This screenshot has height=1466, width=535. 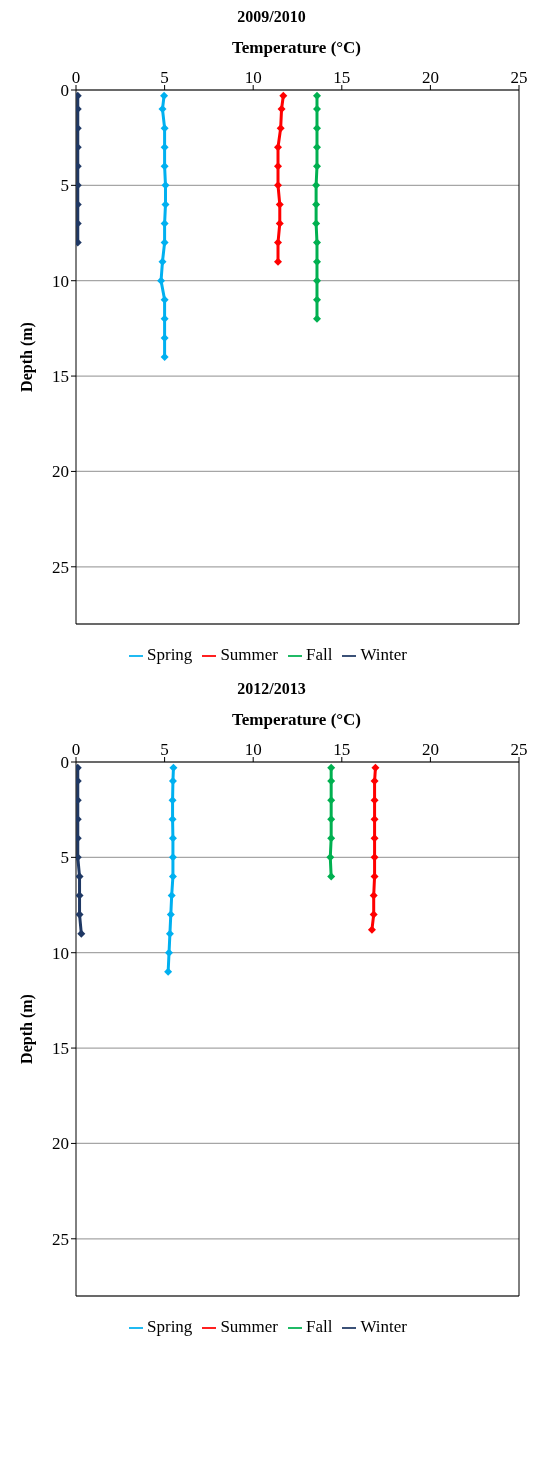 I want to click on chart-title: 2009/2010, so click(x=271, y=17).